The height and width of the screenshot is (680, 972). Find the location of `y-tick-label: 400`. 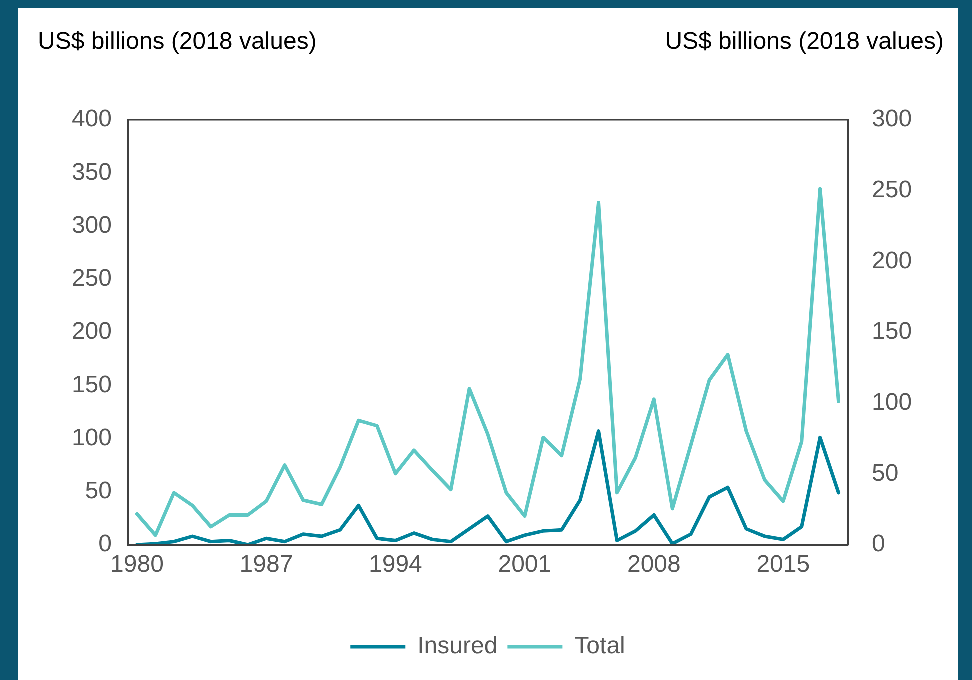

y-tick-label: 400 is located at coordinates (92, 119).